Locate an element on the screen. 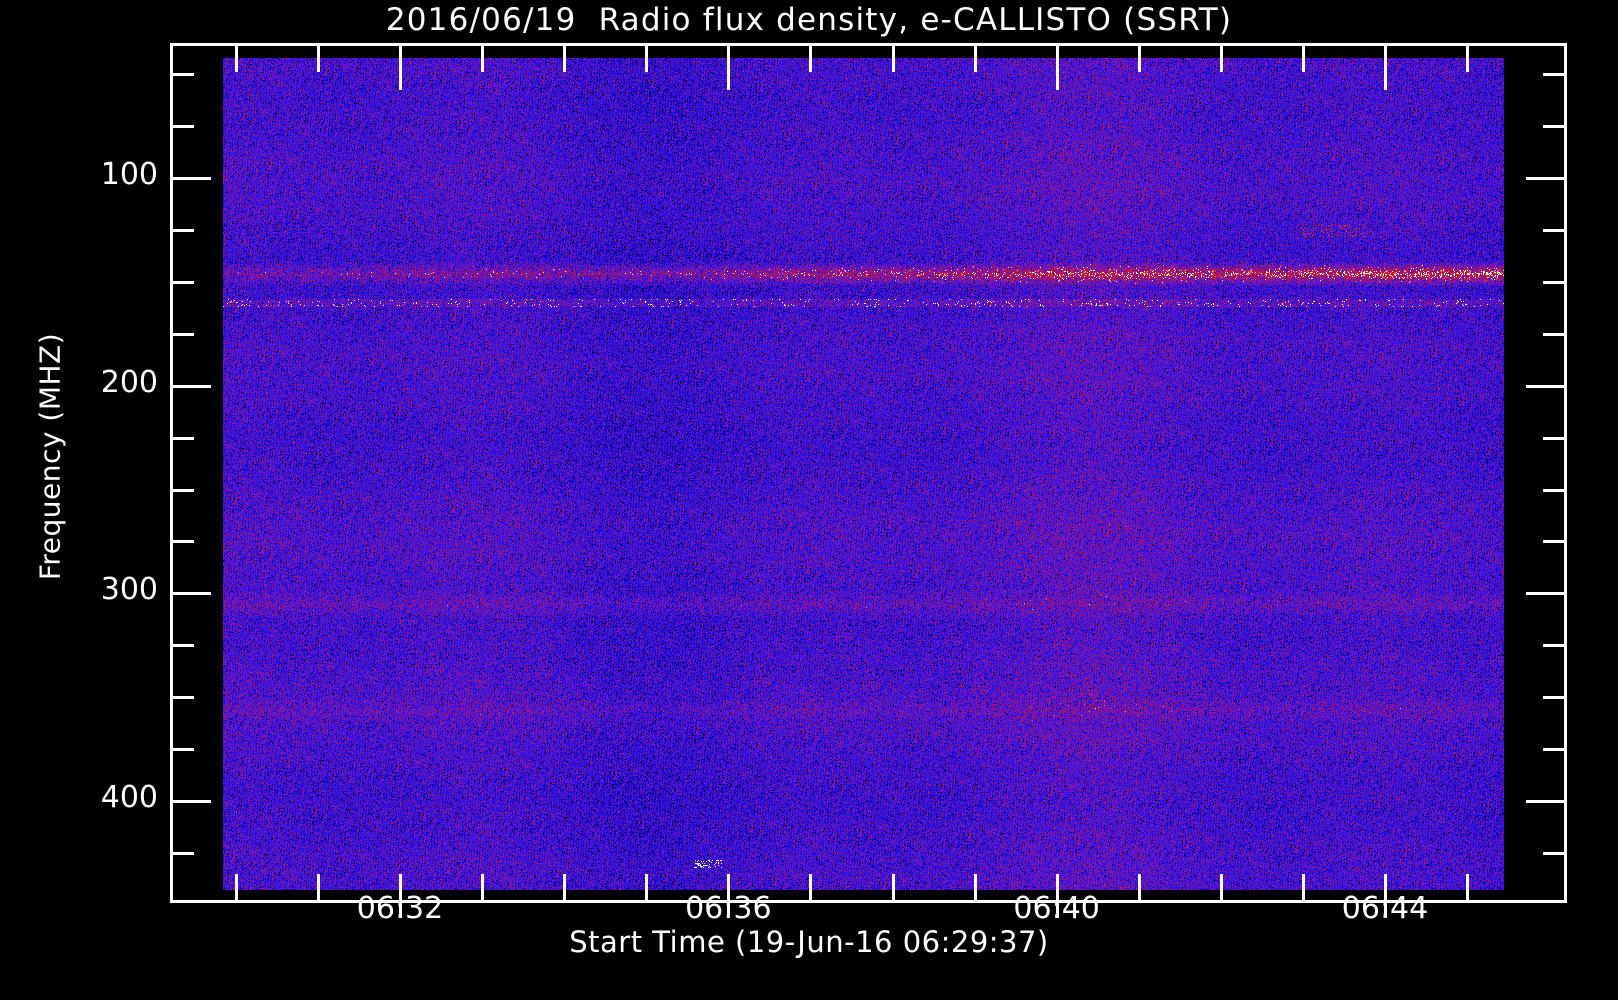 This screenshot has height=1000, width=1618. x-axis-tick-label: 06:44 is located at coordinates (1385, 908).